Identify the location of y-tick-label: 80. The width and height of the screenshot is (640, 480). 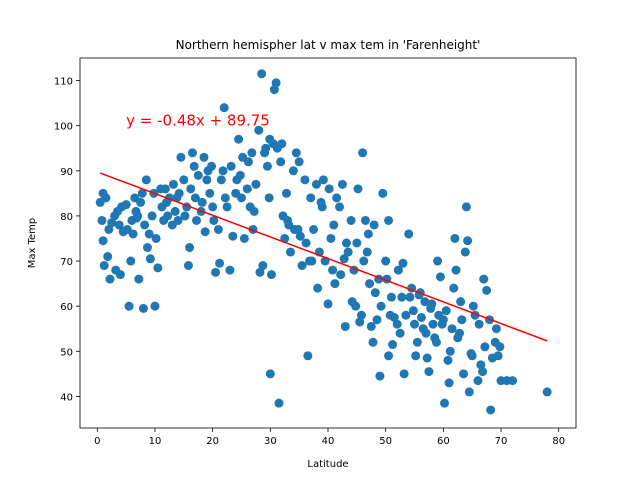
(66, 217).